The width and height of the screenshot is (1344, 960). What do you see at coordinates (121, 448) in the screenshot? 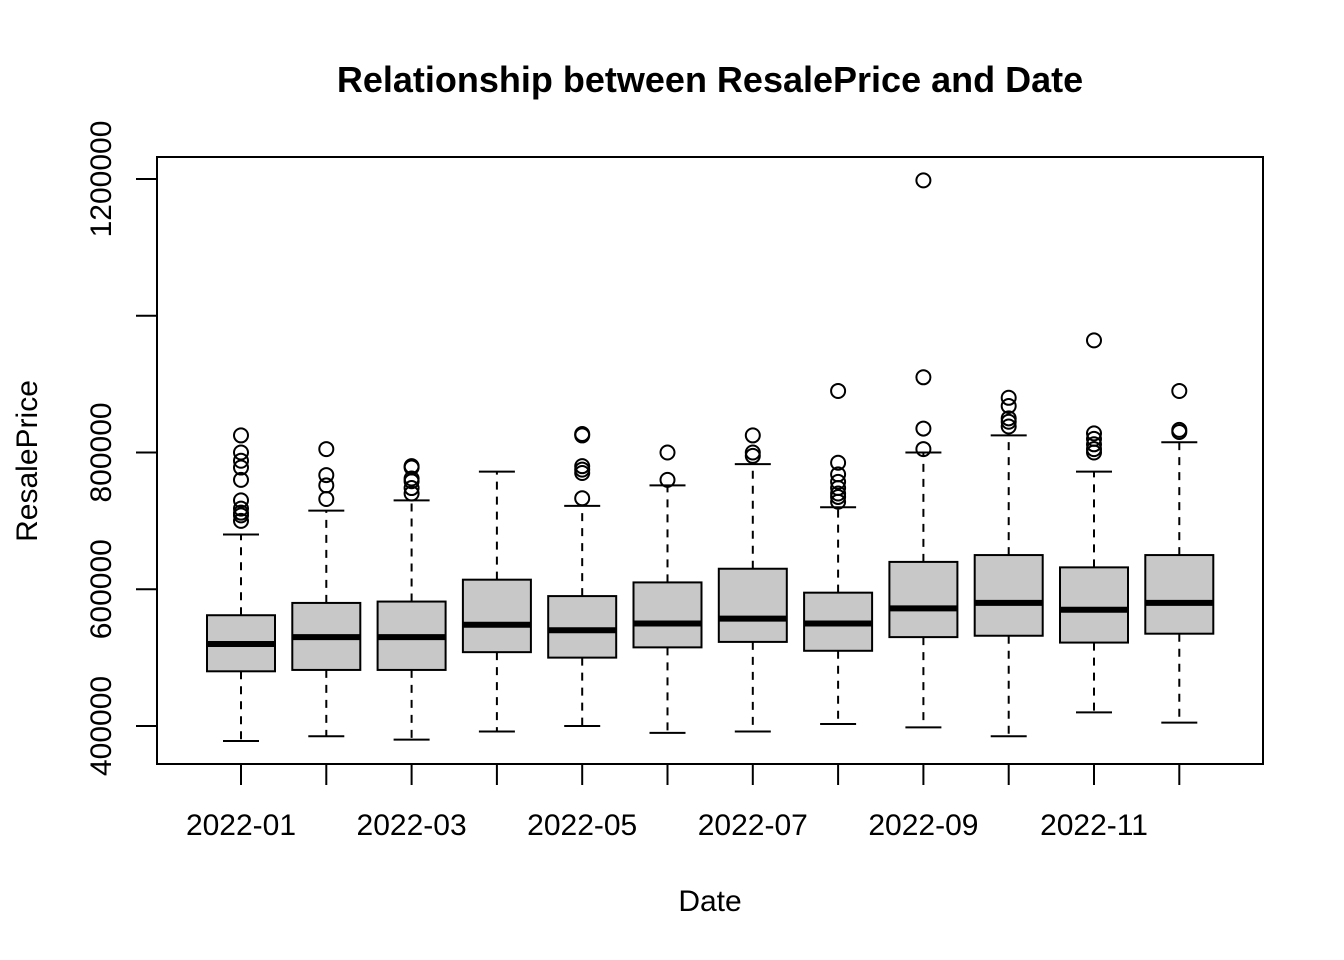
I see `y-axis: 400000 600000 800000 1200000` at bounding box center [121, 448].